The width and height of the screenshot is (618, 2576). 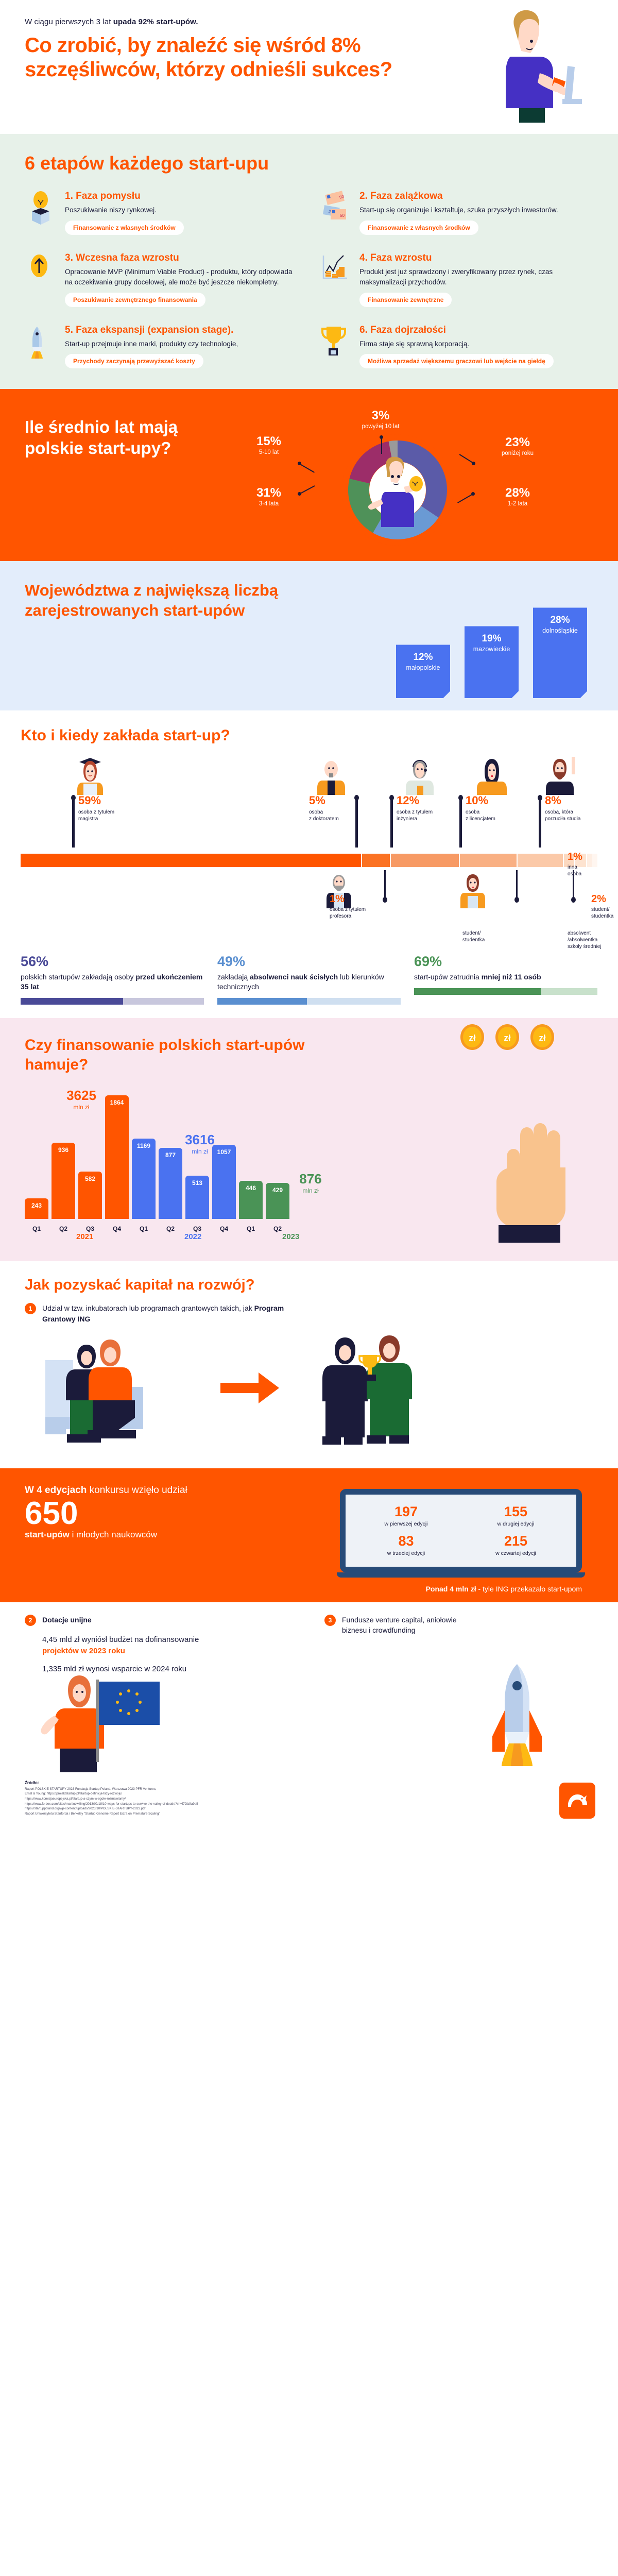 What do you see at coordinates (147, 163) in the screenshot?
I see `stages-title: 6 etapów każdego start-upu` at bounding box center [147, 163].